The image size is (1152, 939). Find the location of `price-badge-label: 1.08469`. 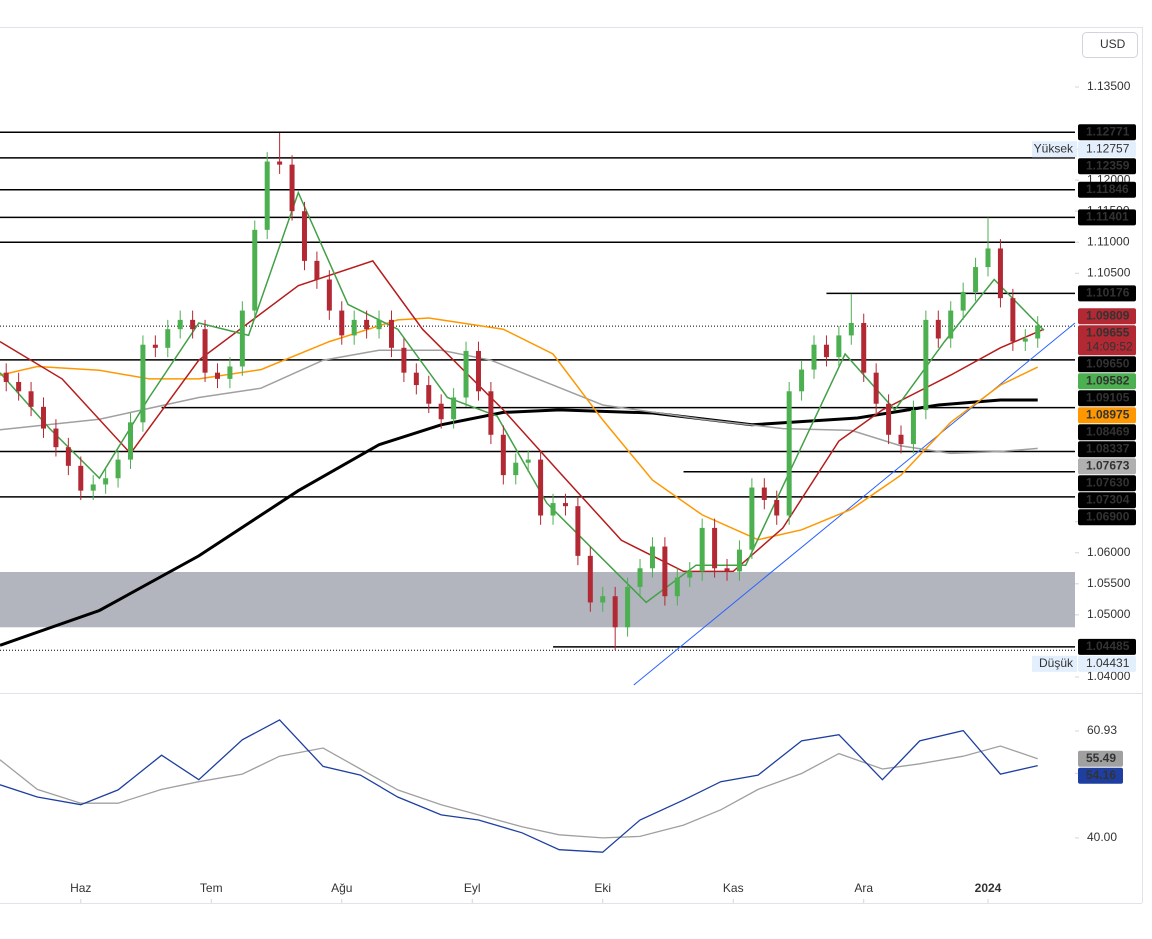

price-badge-label: 1.08469 is located at coordinates (1108, 431).